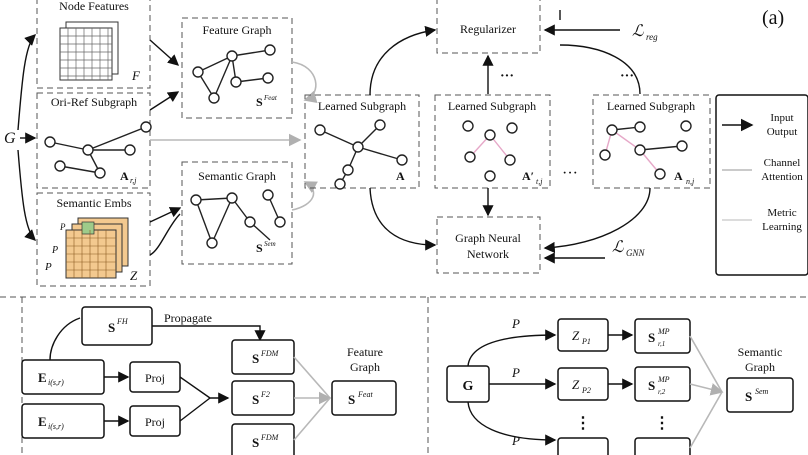 This screenshot has height=455, width=808. What do you see at coordinates (662, 423) in the screenshot?
I see `br-s-vdots: ⋮` at bounding box center [662, 423].